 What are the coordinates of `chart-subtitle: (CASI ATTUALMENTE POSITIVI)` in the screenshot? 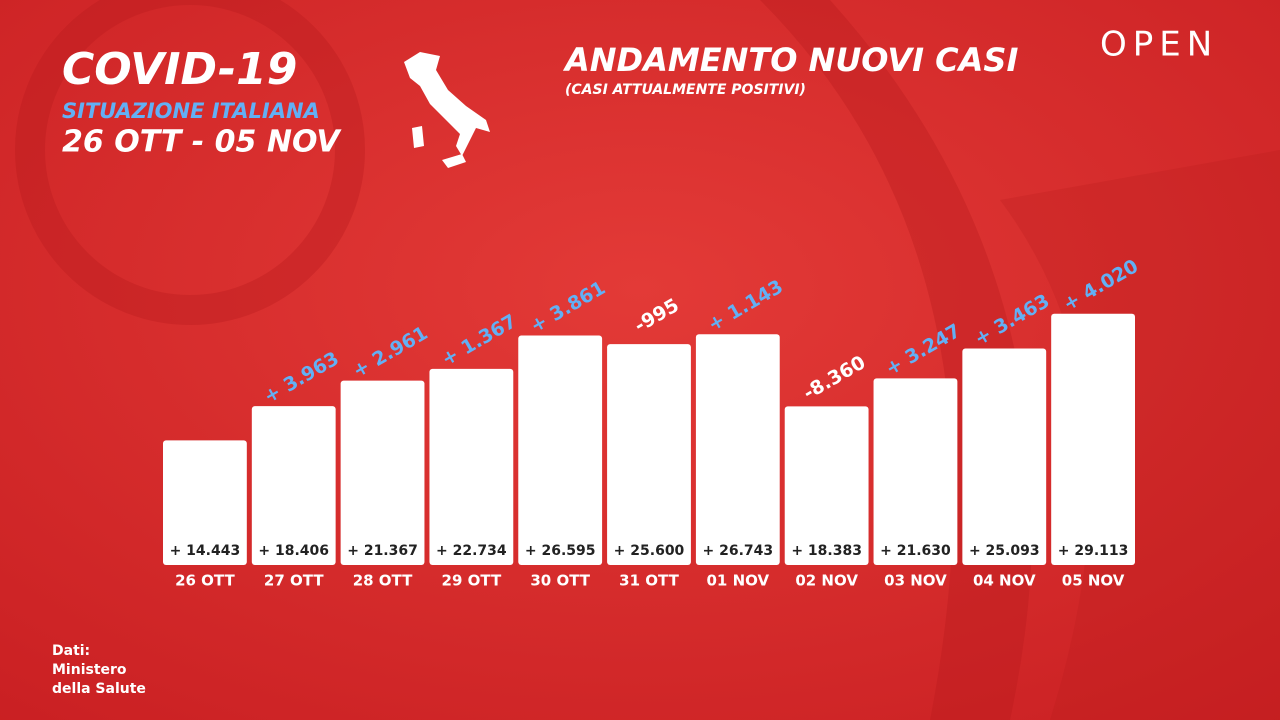 It's located at (685, 90).